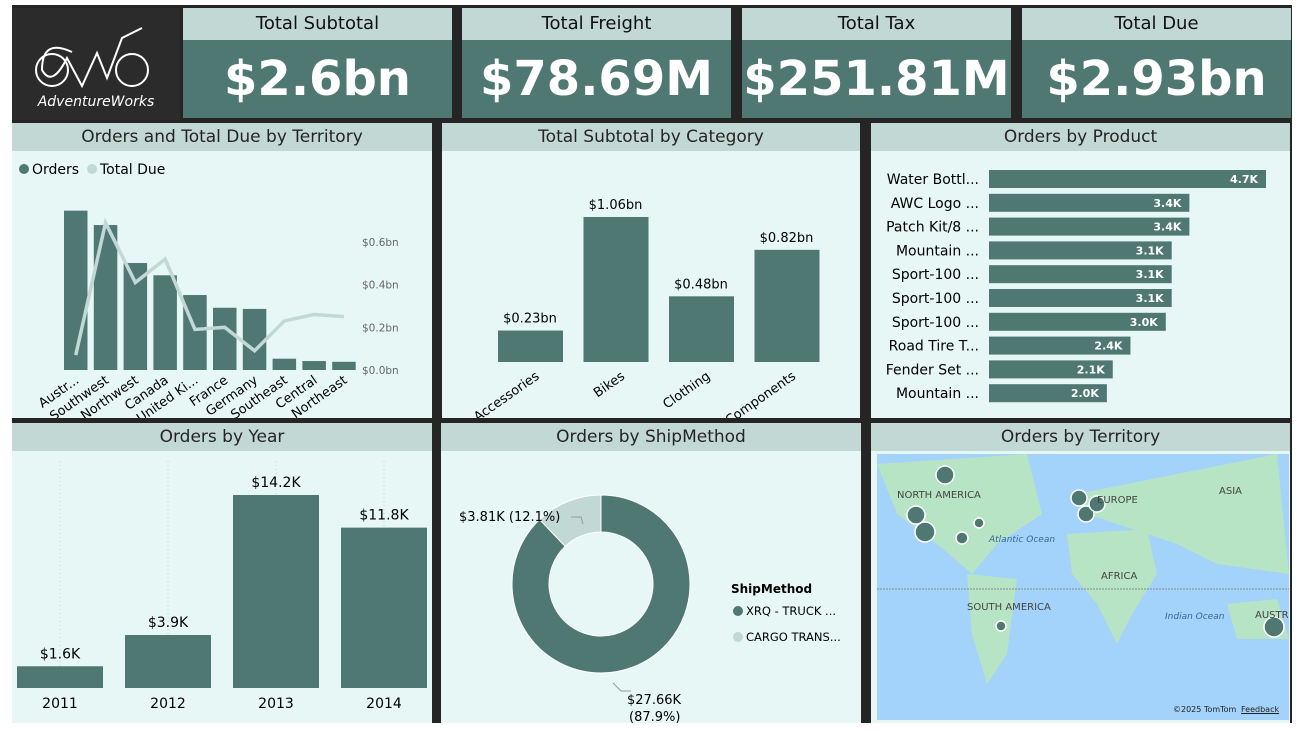  What do you see at coordinates (94, 68) in the screenshot?
I see `bike-logo-icon: AdventureWorks` at bounding box center [94, 68].